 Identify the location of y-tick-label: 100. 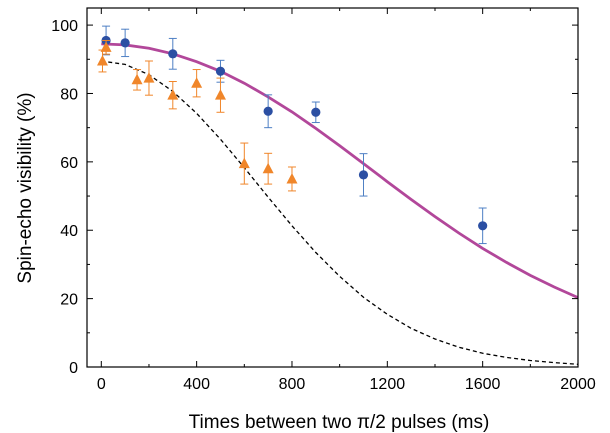
(64, 26).